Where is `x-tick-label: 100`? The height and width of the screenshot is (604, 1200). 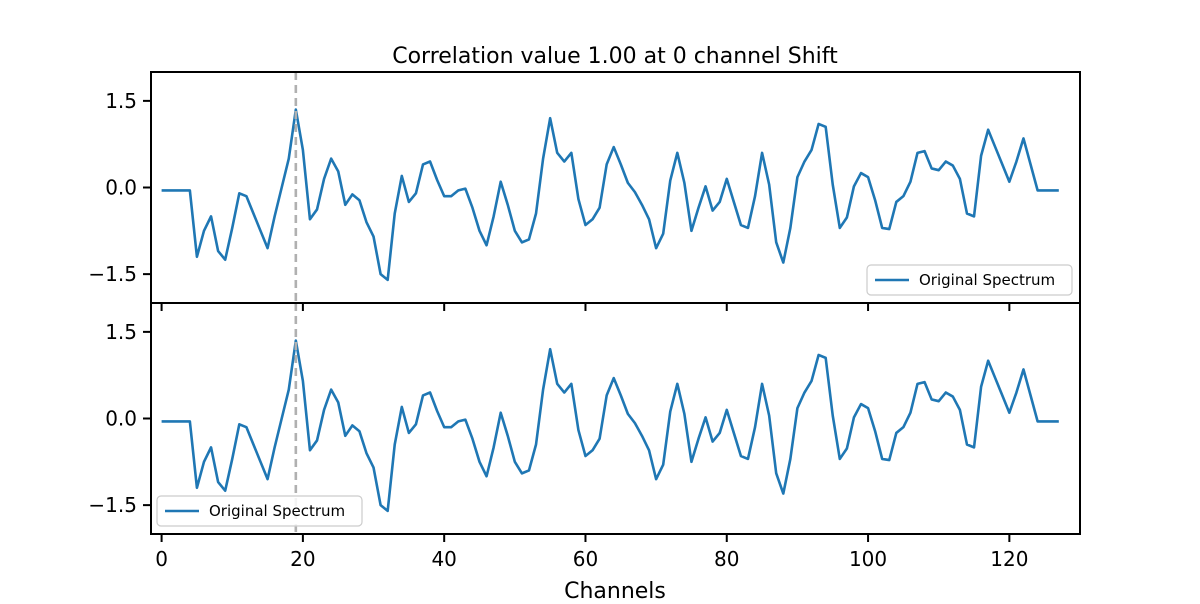
x-tick-label: 100 is located at coordinates (868, 559).